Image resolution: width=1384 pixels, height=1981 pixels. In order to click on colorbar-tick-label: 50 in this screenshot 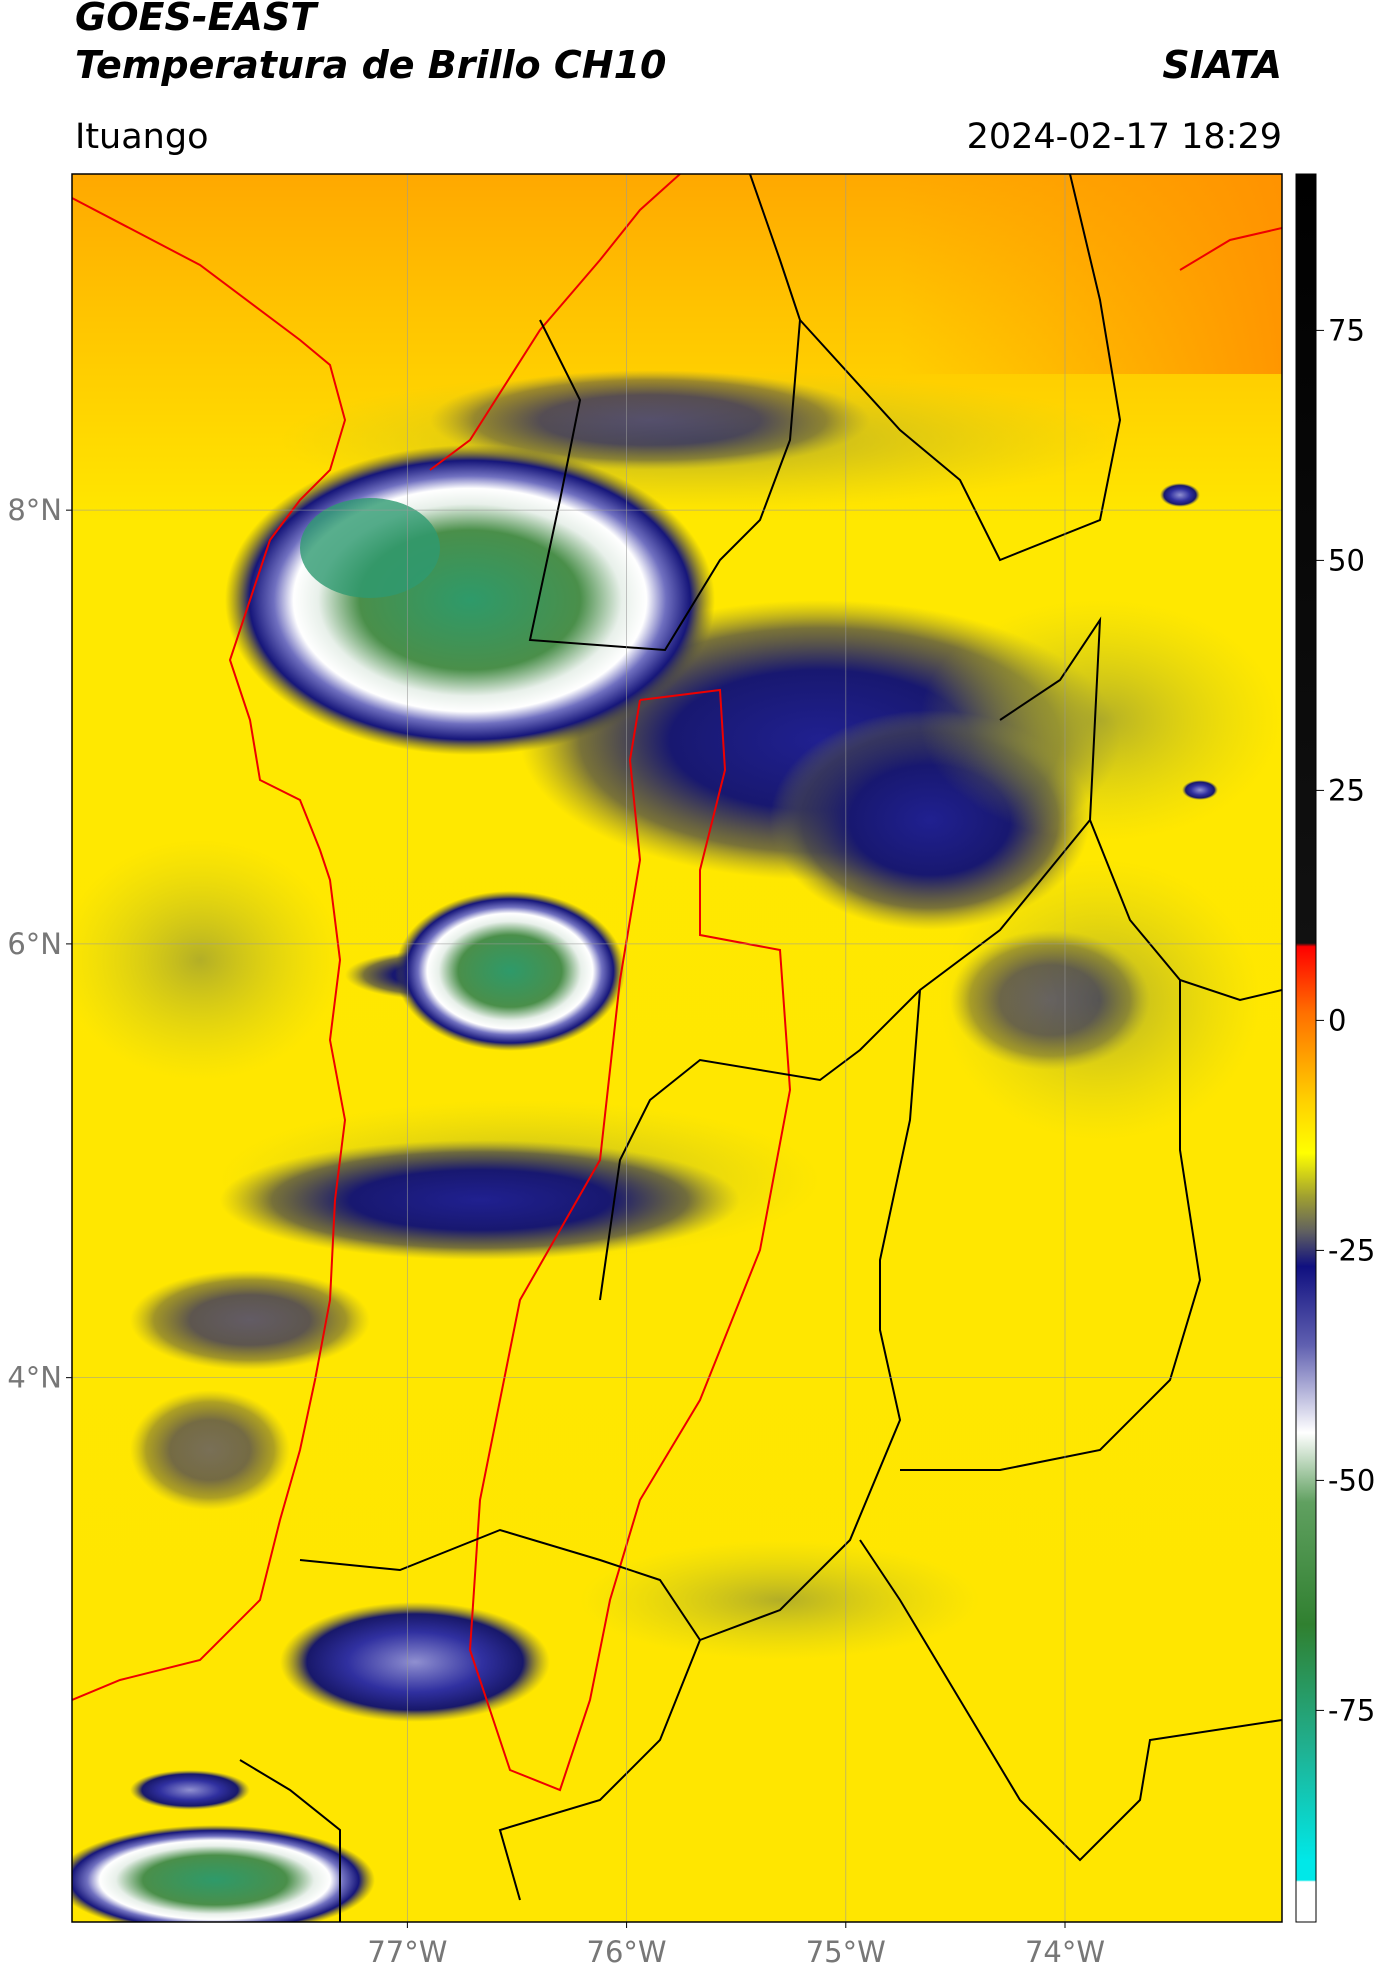, I will do `click(1346, 560)`.